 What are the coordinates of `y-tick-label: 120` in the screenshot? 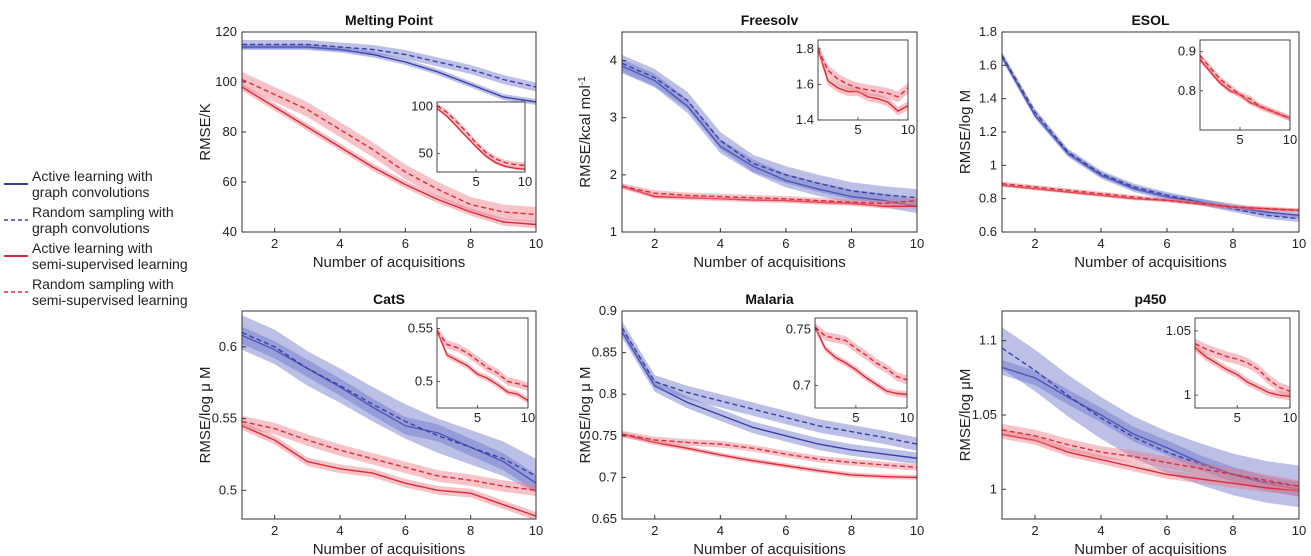 It's located at (226, 31).